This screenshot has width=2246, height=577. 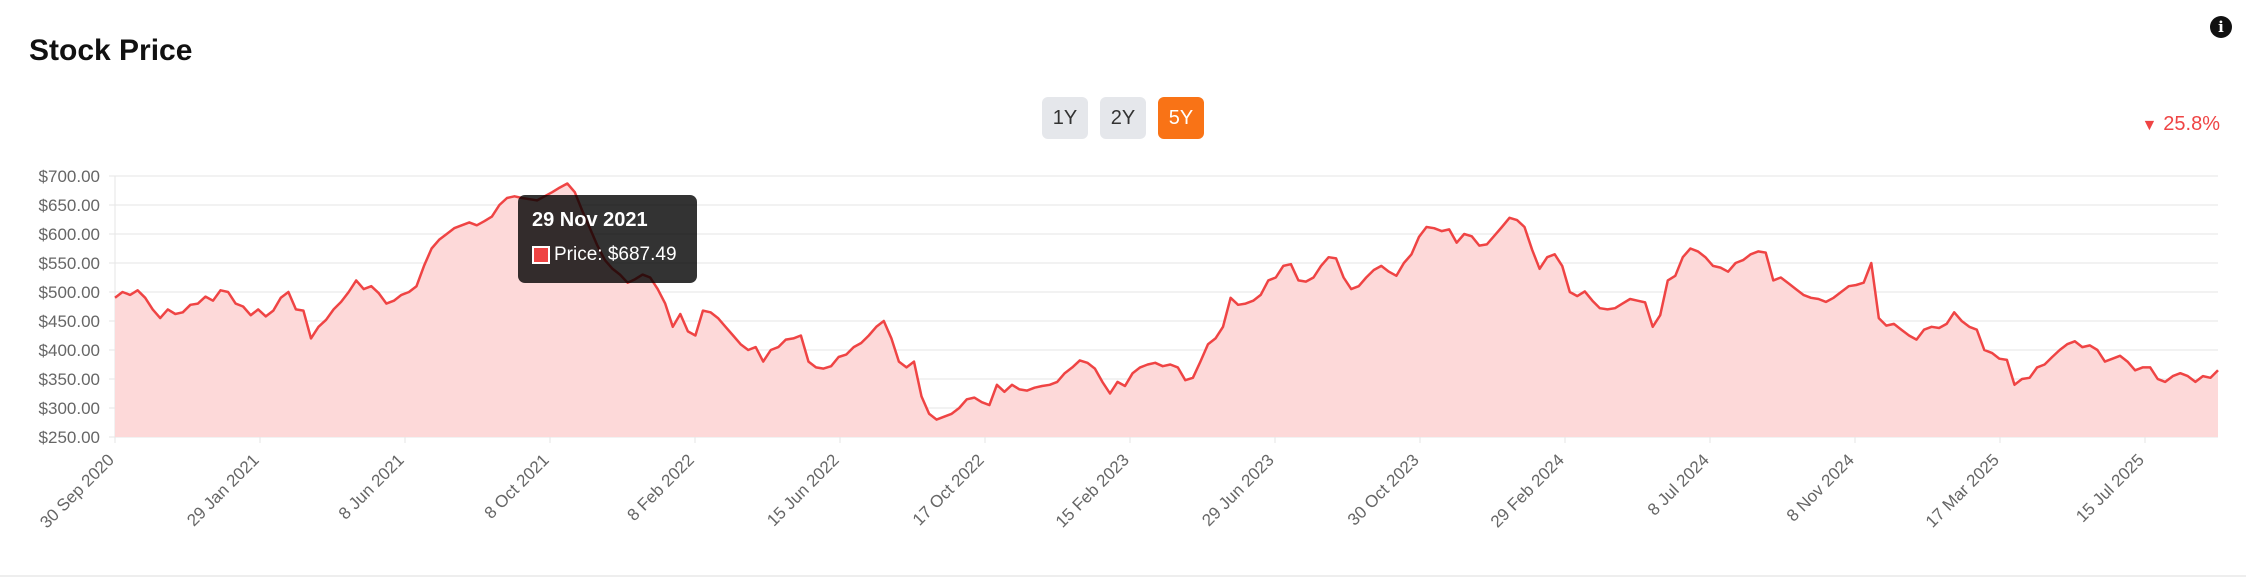 What do you see at coordinates (111, 50) in the screenshot?
I see `page-title: Stock Price` at bounding box center [111, 50].